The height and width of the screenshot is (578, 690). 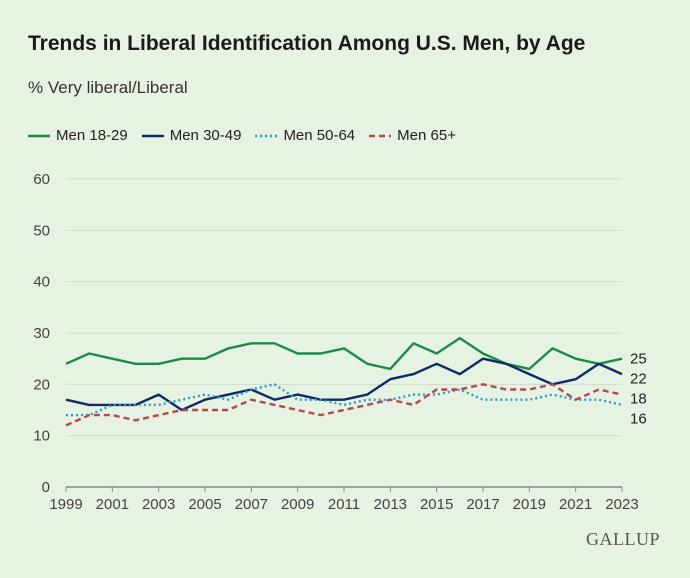 What do you see at coordinates (638, 379) in the screenshot?
I see `end-value-label: 22` at bounding box center [638, 379].